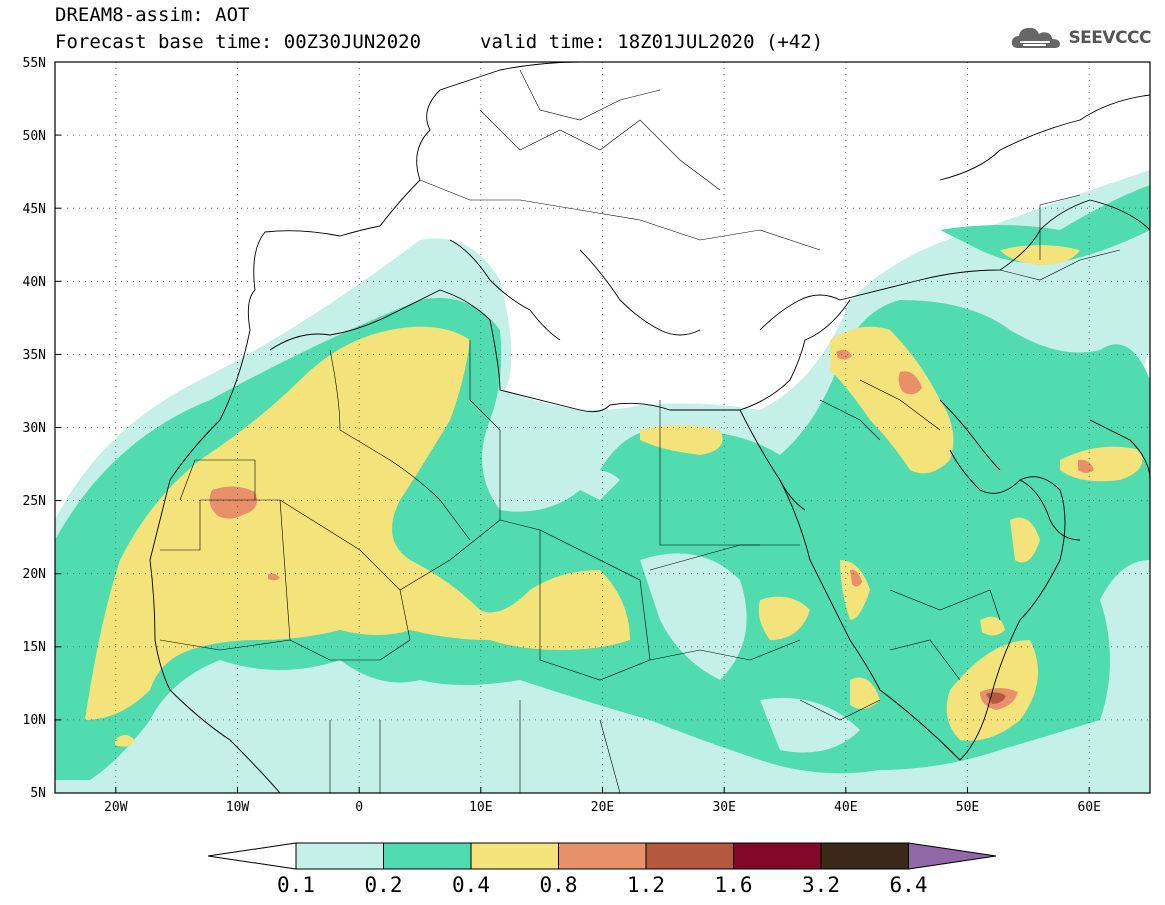 Image resolution: width=1165 pixels, height=905 pixels. What do you see at coordinates (471, 885) in the screenshot?
I see `colorbar-tick-label: 0.4` at bounding box center [471, 885].